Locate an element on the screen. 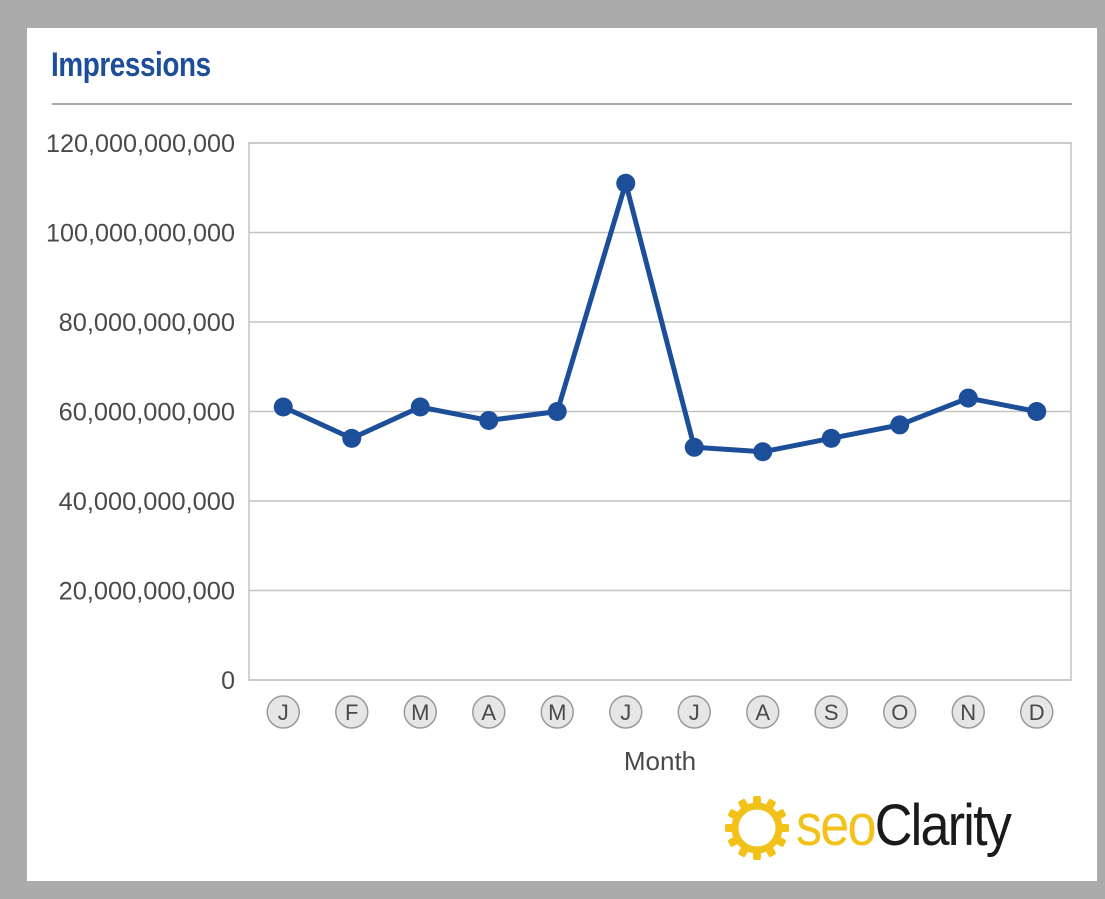  x-tick-text: S is located at coordinates (831, 712).